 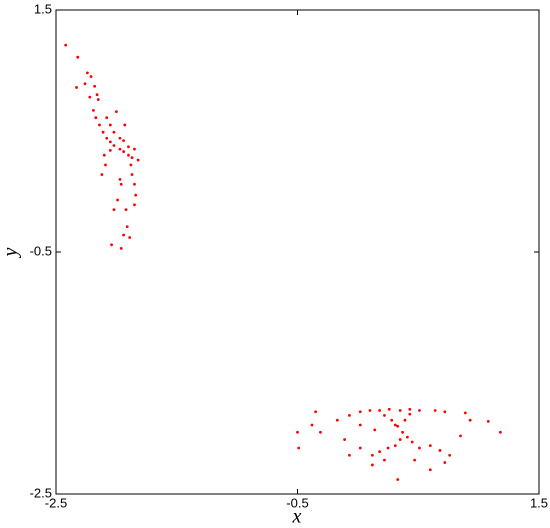 I want to click on y-axis-label: y, so click(x=11, y=252).